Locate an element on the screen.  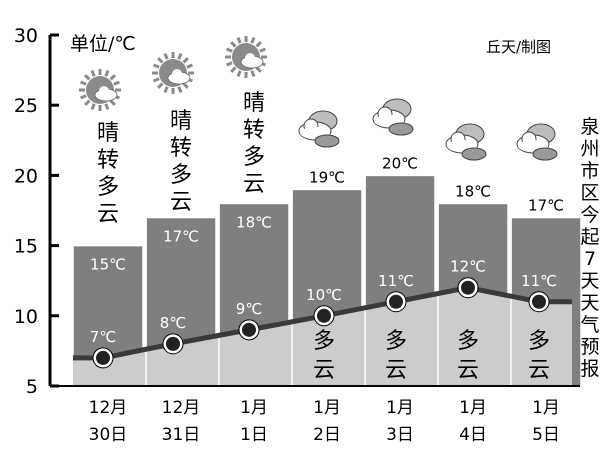
chart-title: 泉州市区今起 7 天天气预报 is located at coordinates (589, 248).